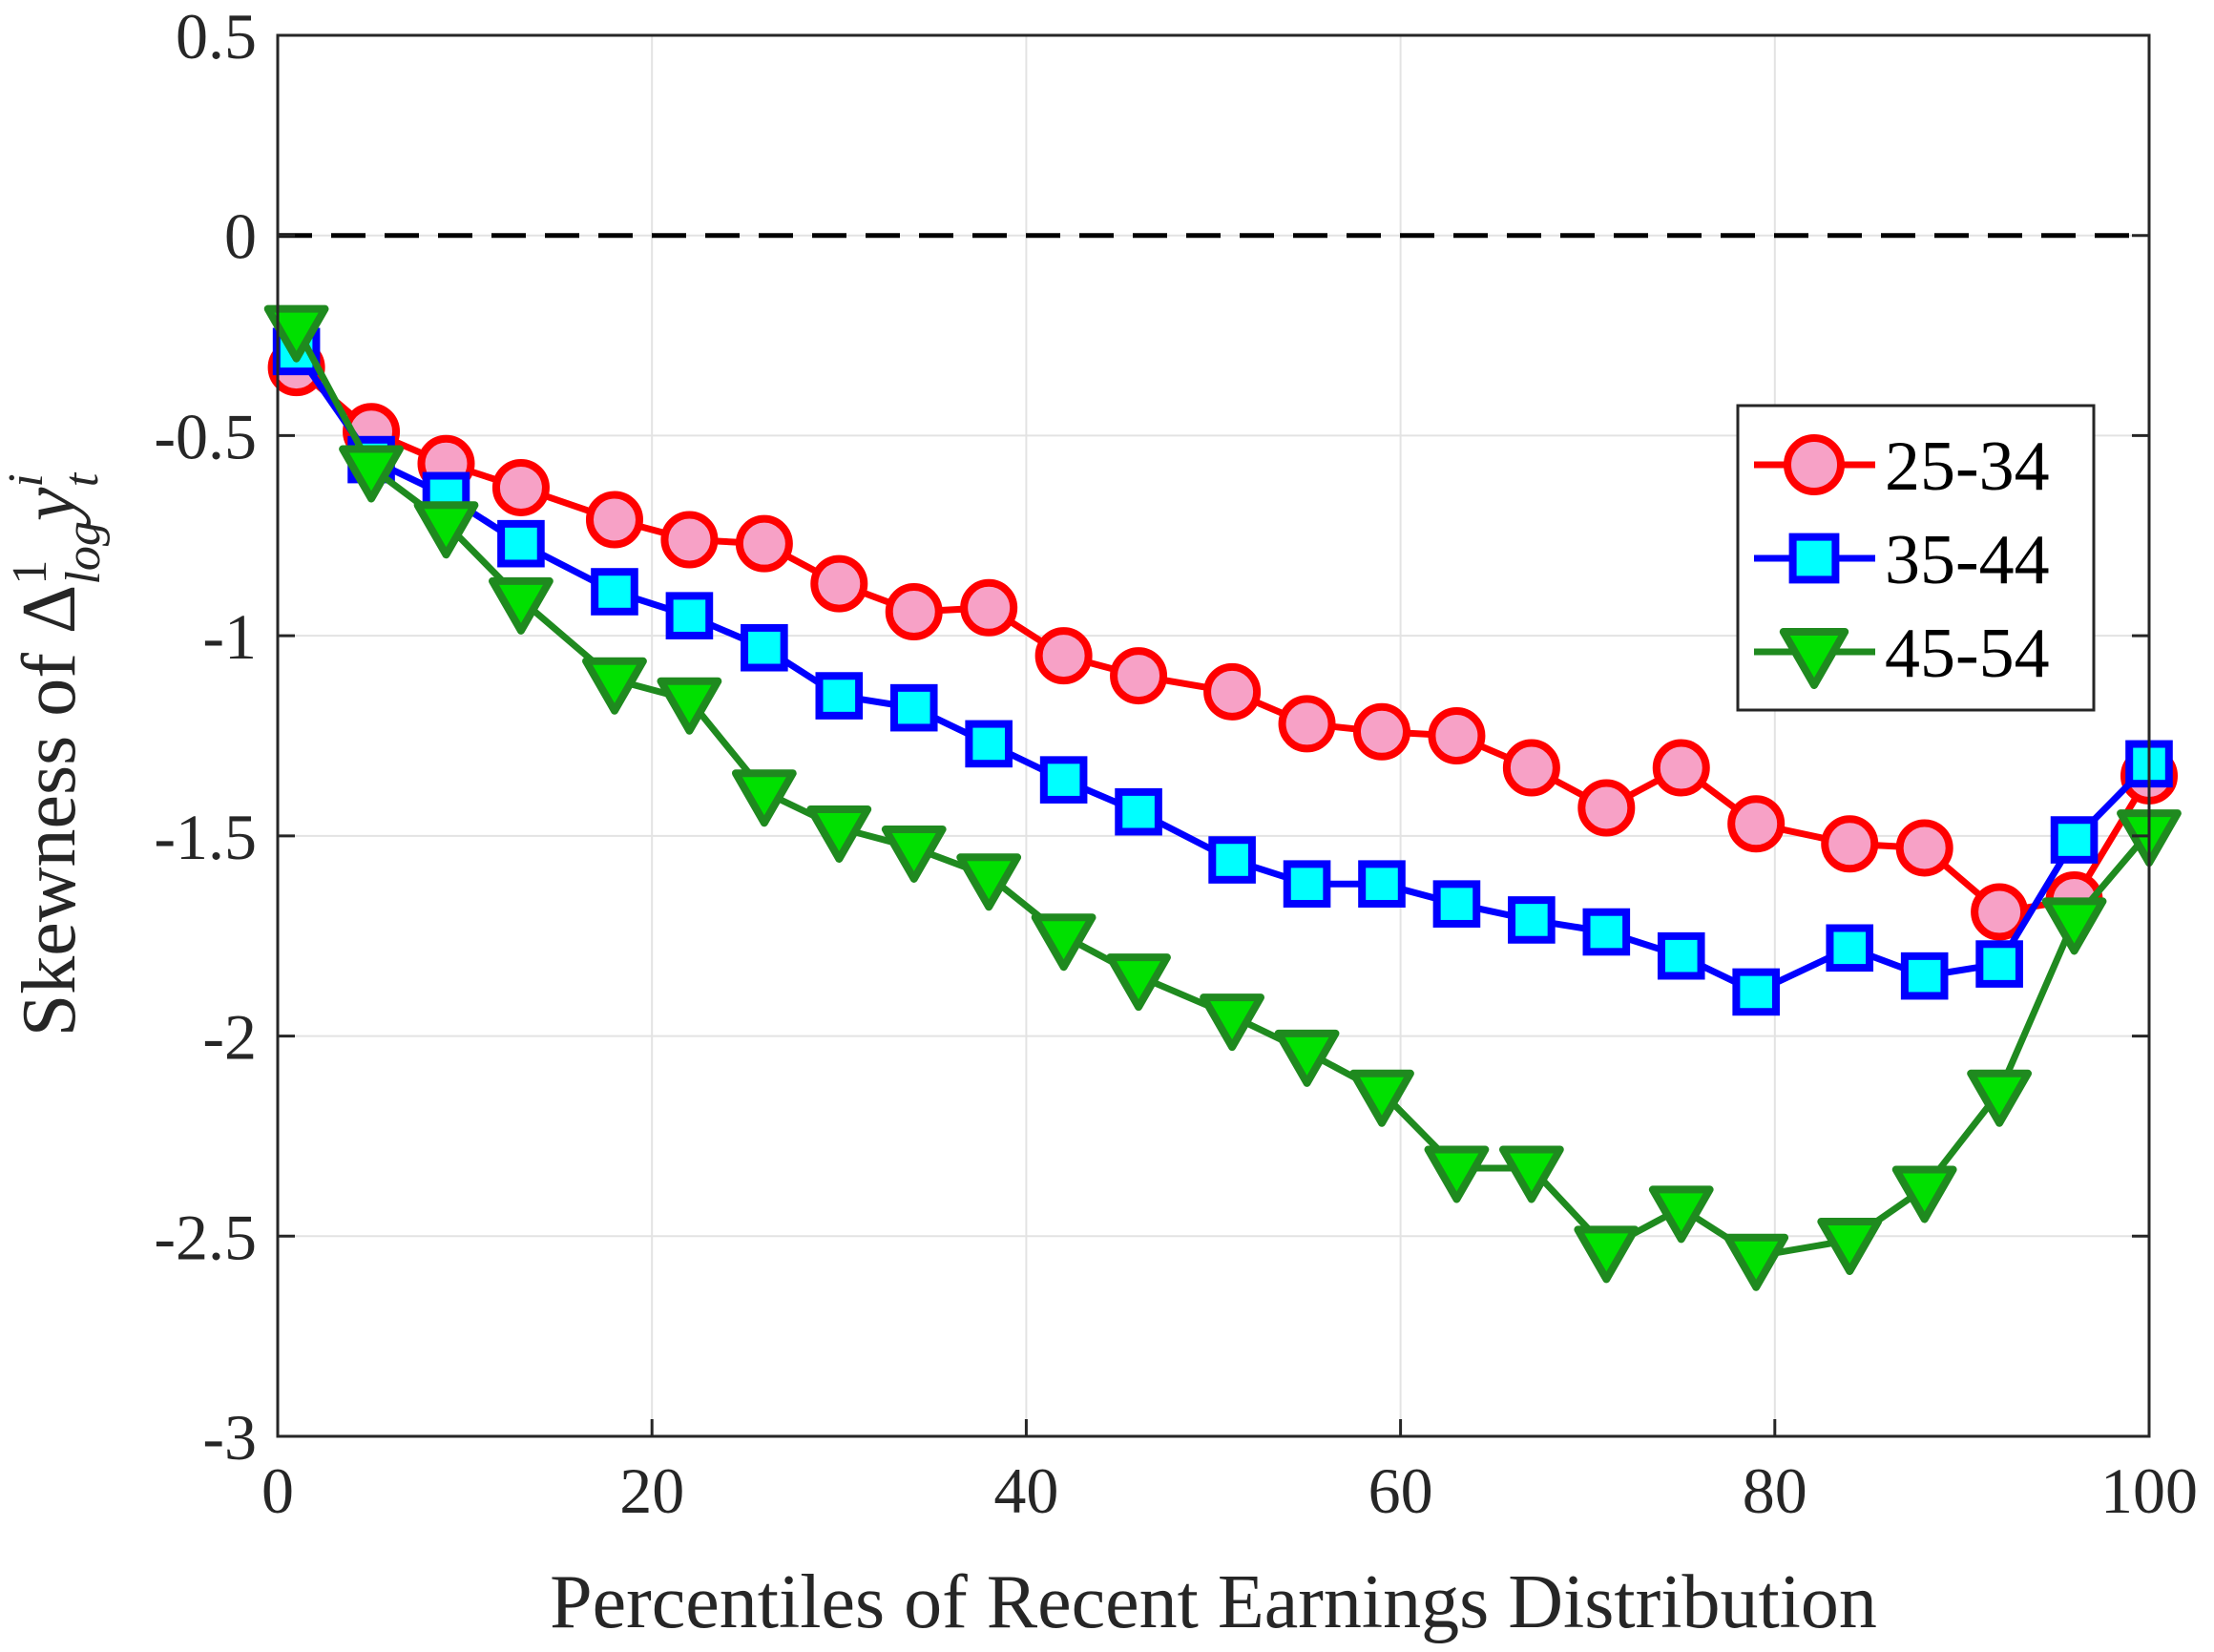 The image size is (2214, 1652). Describe the element at coordinates (1401, 1490) in the screenshot. I see `x-tick-label: 60` at that location.